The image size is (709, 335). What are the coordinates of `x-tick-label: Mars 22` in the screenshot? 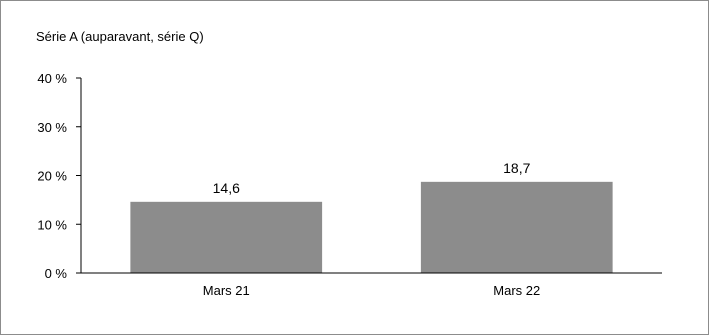 It's located at (516, 290).